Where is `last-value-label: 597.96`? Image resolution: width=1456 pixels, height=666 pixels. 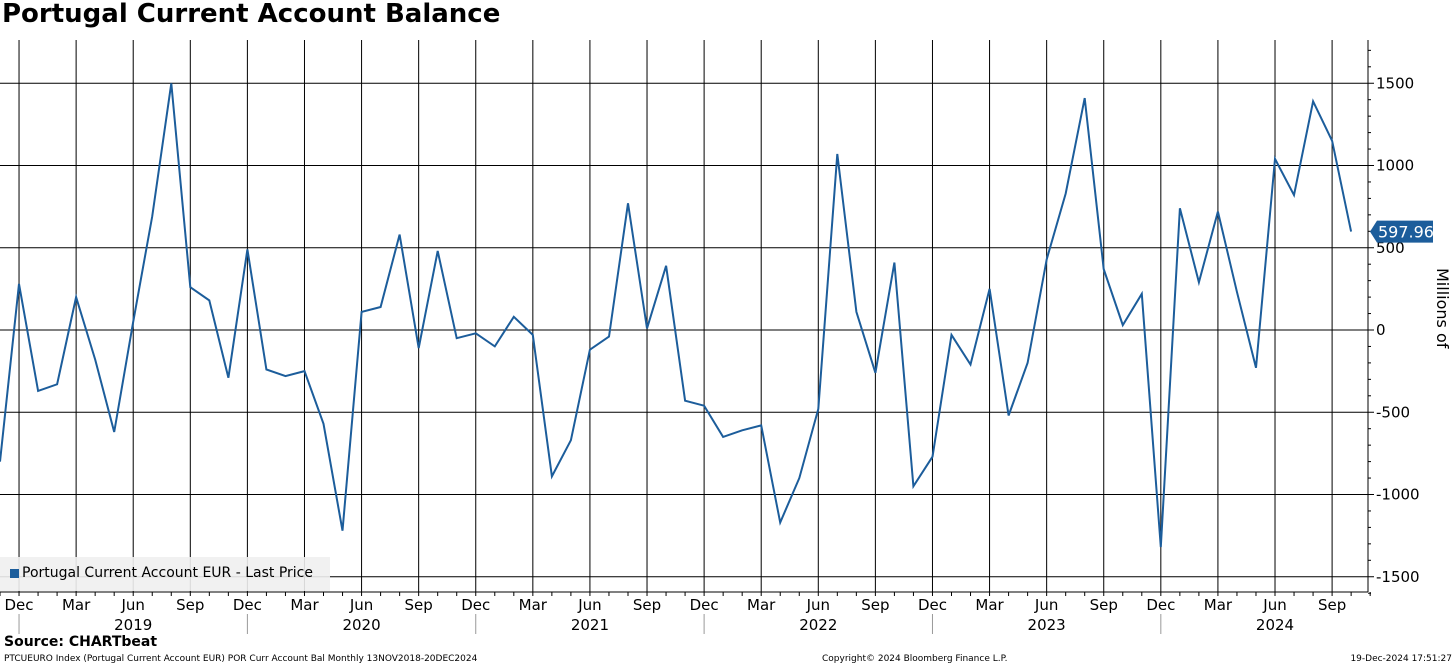
last-value-label: 597.96 is located at coordinates (1406, 232).